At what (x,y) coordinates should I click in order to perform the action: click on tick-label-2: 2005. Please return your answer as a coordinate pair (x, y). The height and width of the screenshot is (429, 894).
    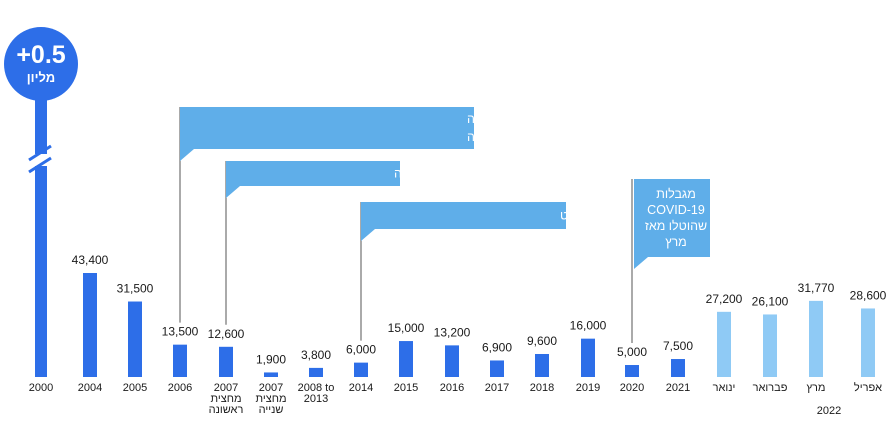
    Looking at the image, I should click on (135, 388).